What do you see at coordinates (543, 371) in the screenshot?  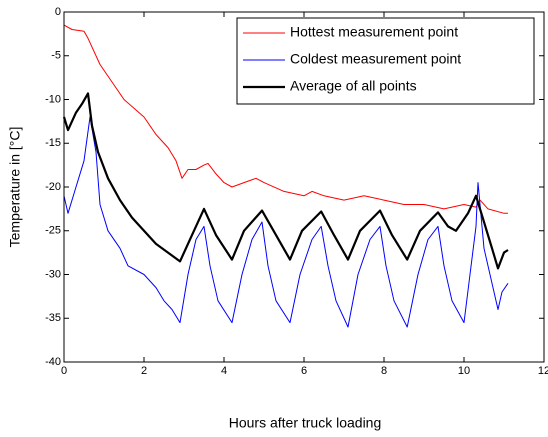 I see `x-tick-label: 12` at bounding box center [543, 371].